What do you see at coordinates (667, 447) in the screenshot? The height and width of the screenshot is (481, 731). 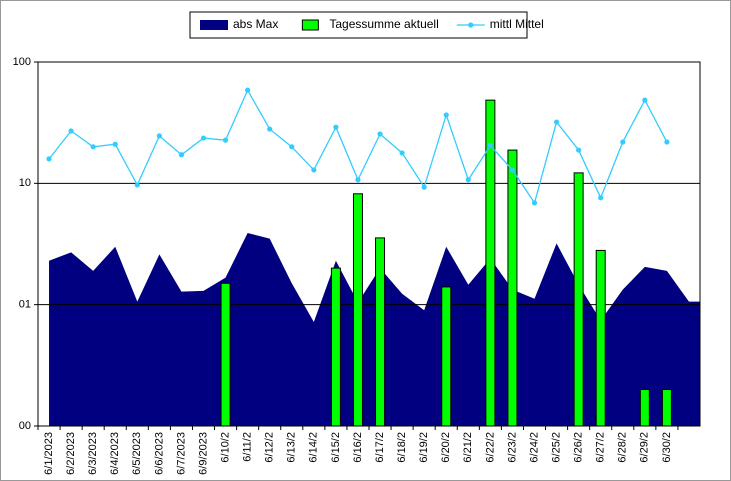 I see `x-tick-label: 6/30/2` at bounding box center [667, 447].